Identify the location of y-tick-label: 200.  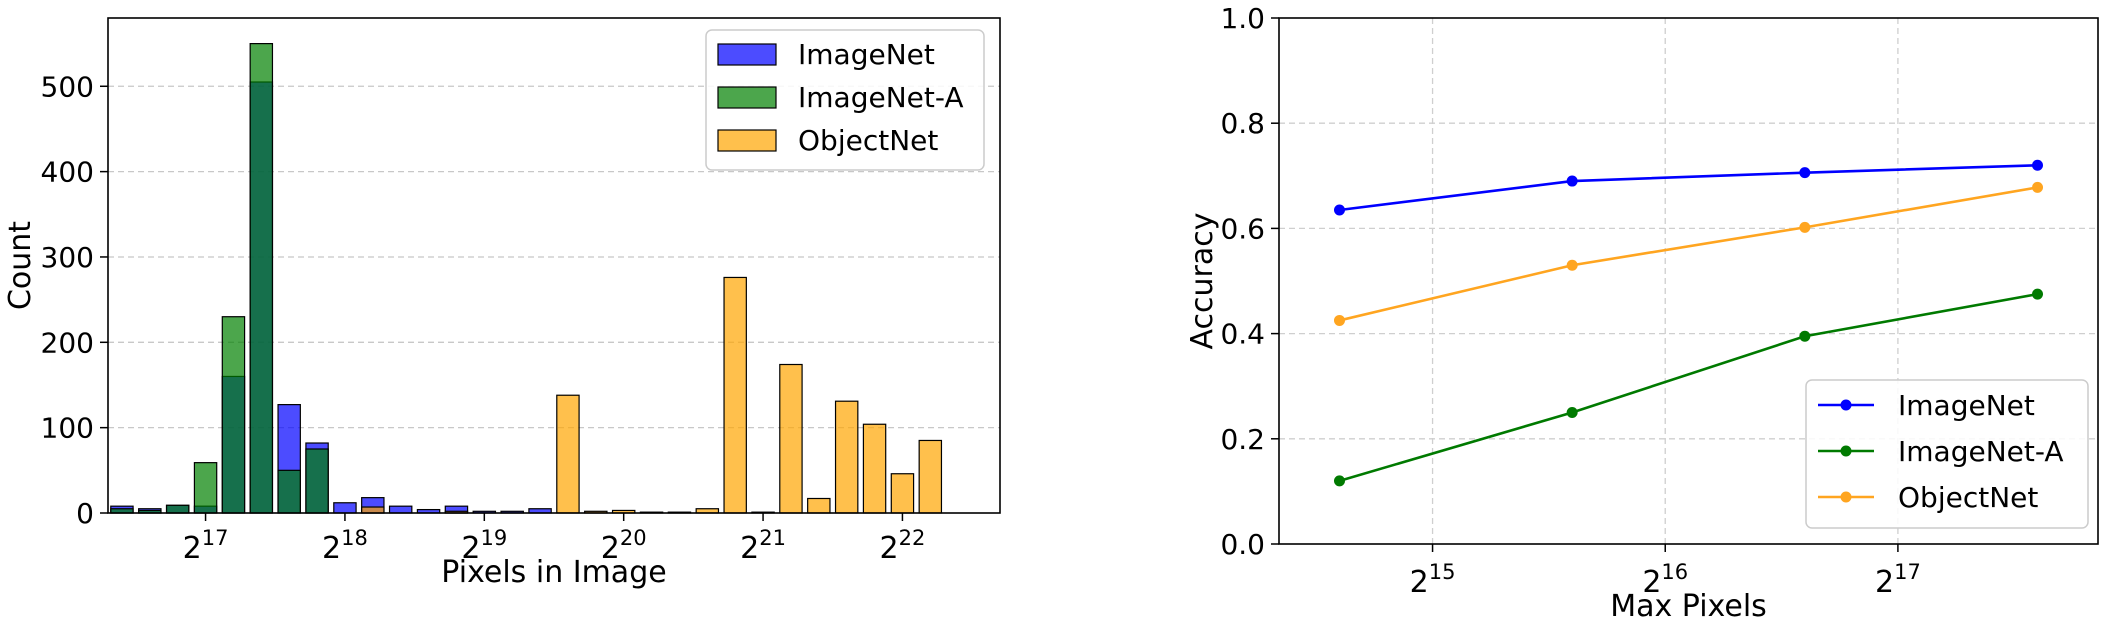
(67, 342).